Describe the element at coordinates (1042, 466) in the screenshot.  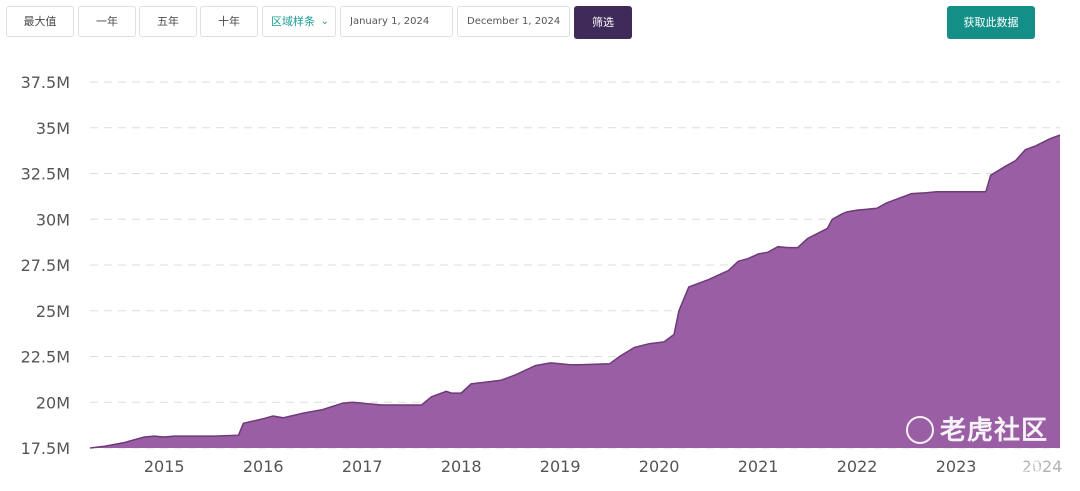
I see `x-tick-label-2024: 2024` at that location.